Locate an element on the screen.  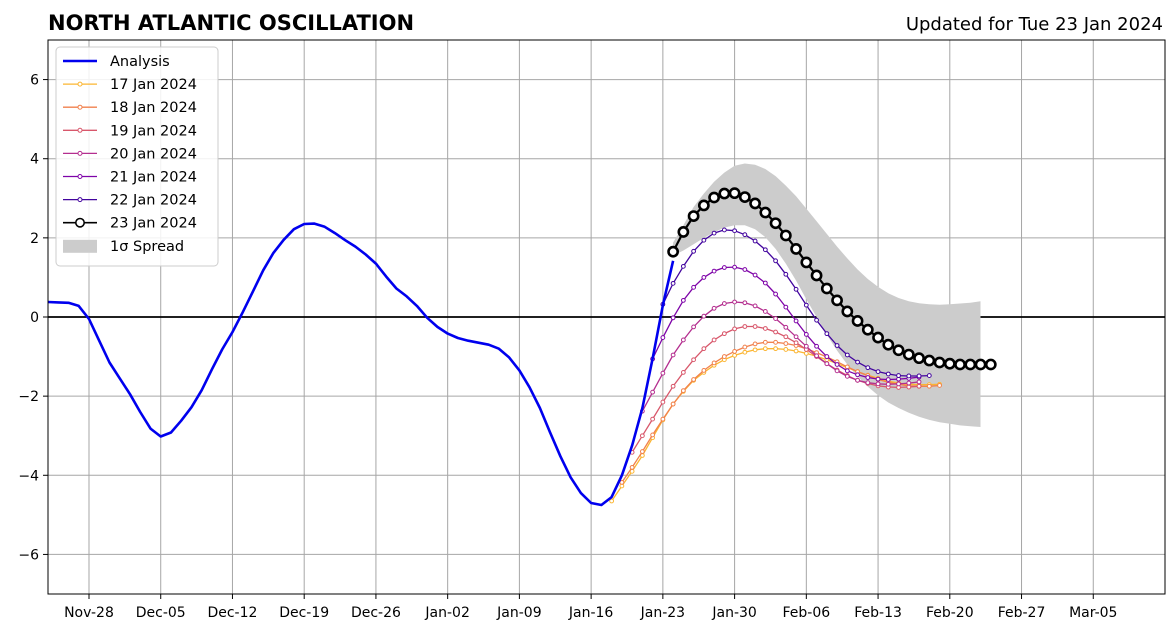
x-tick-label: Nov-28 is located at coordinates (89, 613).